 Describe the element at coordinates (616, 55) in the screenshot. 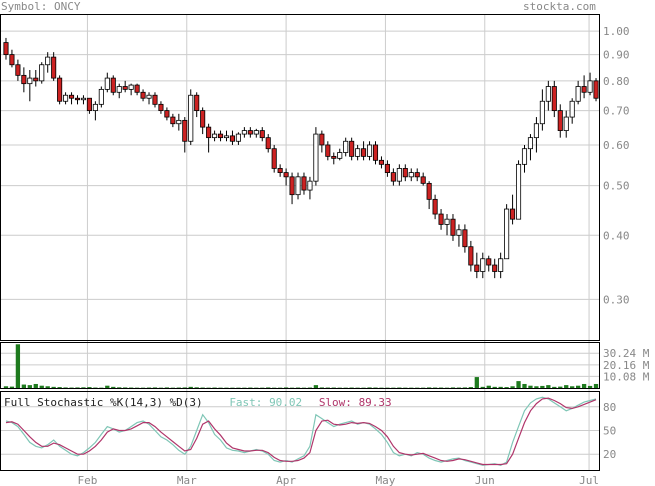

I see `price-tick-label: 0.90` at that location.